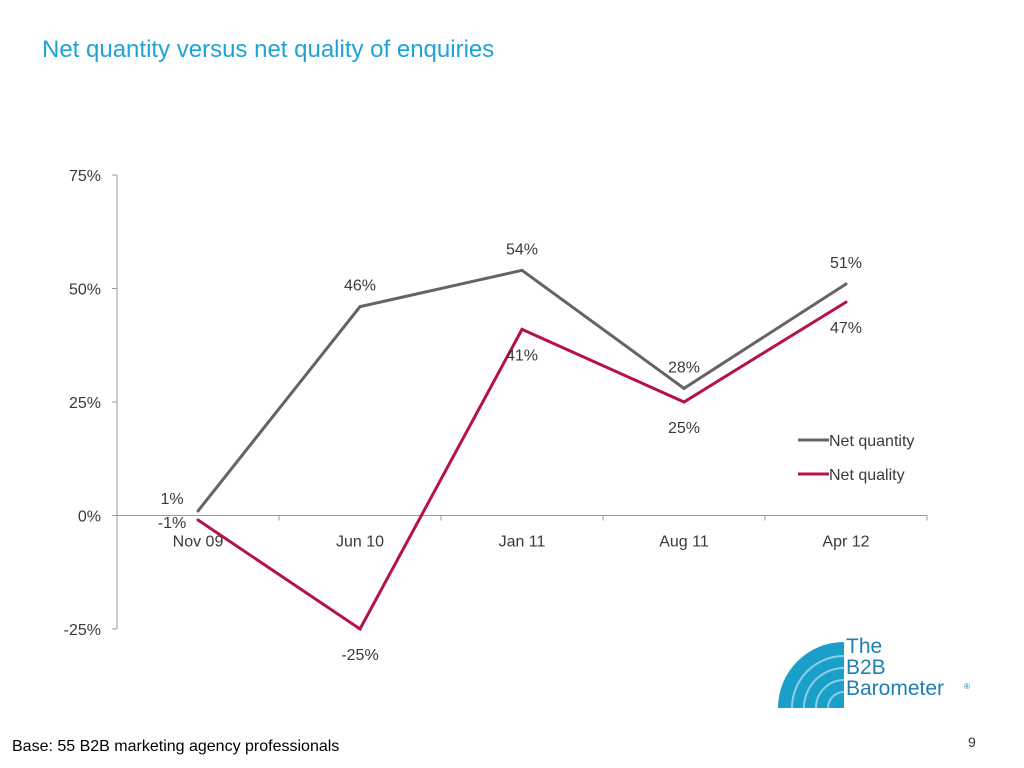 This screenshot has width=1024, height=768. What do you see at coordinates (522, 355) in the screenshot?
I see `data-label: 41%` at bounding box center [522, 355].